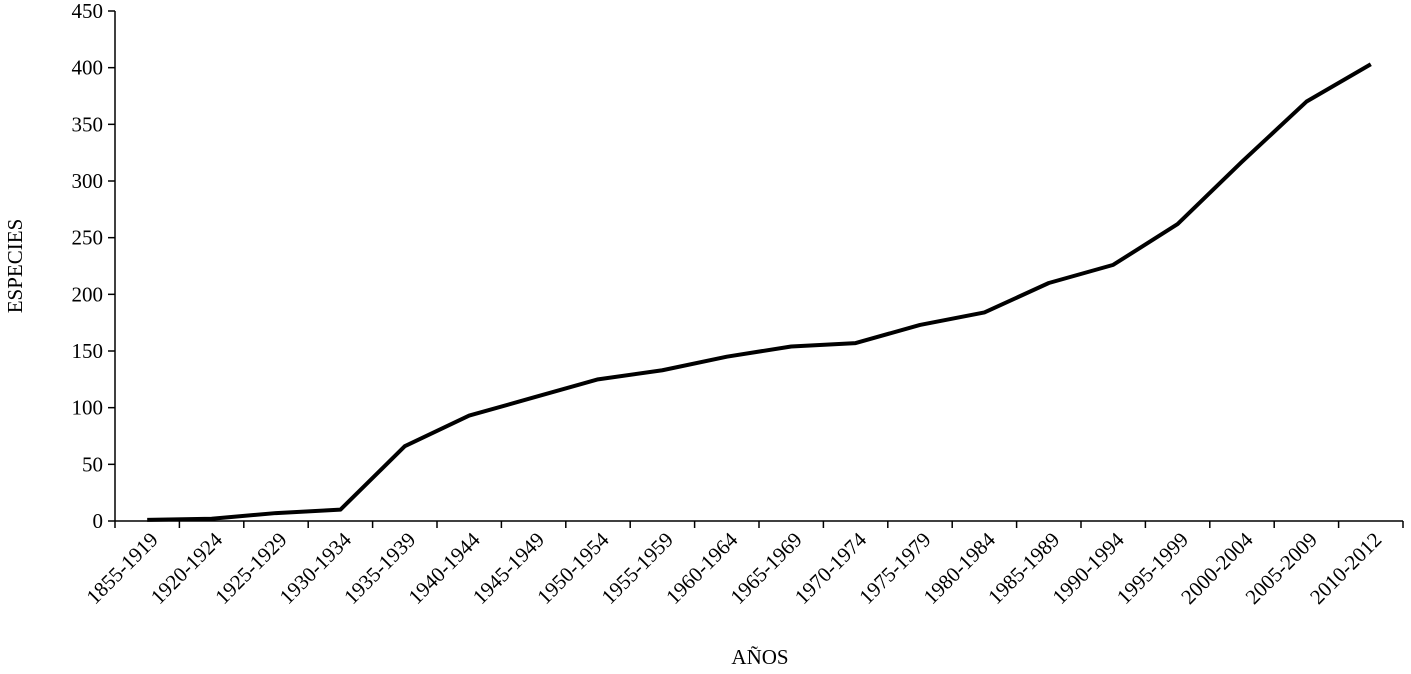  I want to click on y-tick-label: 200, so click(88, 294).